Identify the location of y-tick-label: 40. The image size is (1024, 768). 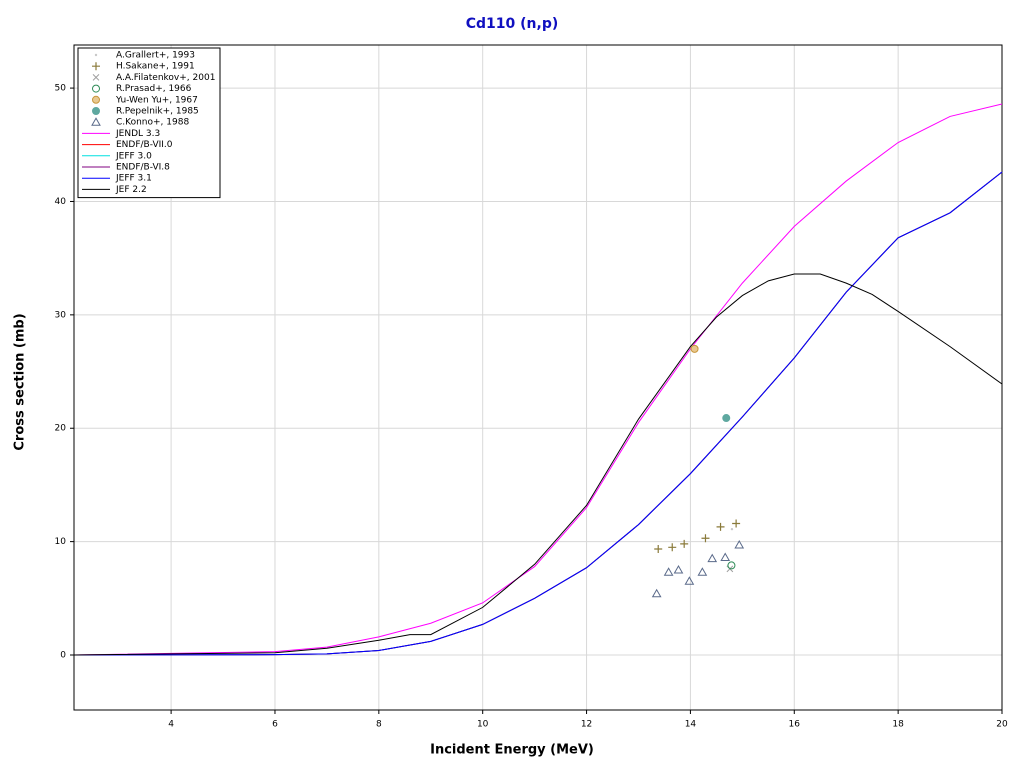
(61, 202).